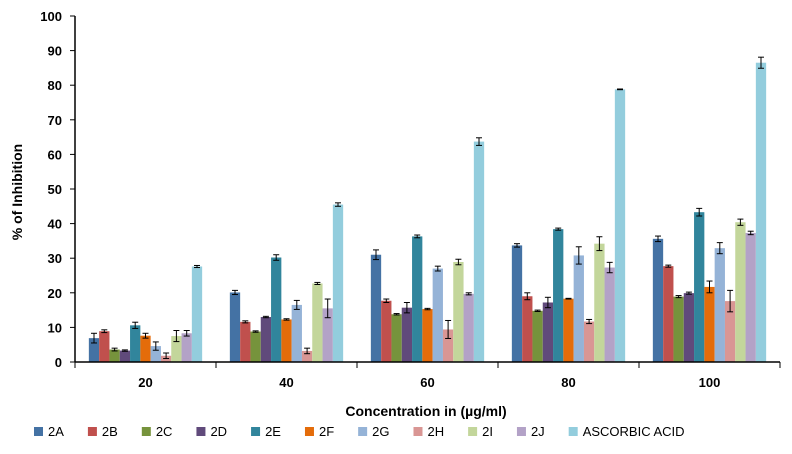  Describe the element at coordinates (634, 431) in the screenshot. I see `legend-label: ASCORBIC ACID` at that location.